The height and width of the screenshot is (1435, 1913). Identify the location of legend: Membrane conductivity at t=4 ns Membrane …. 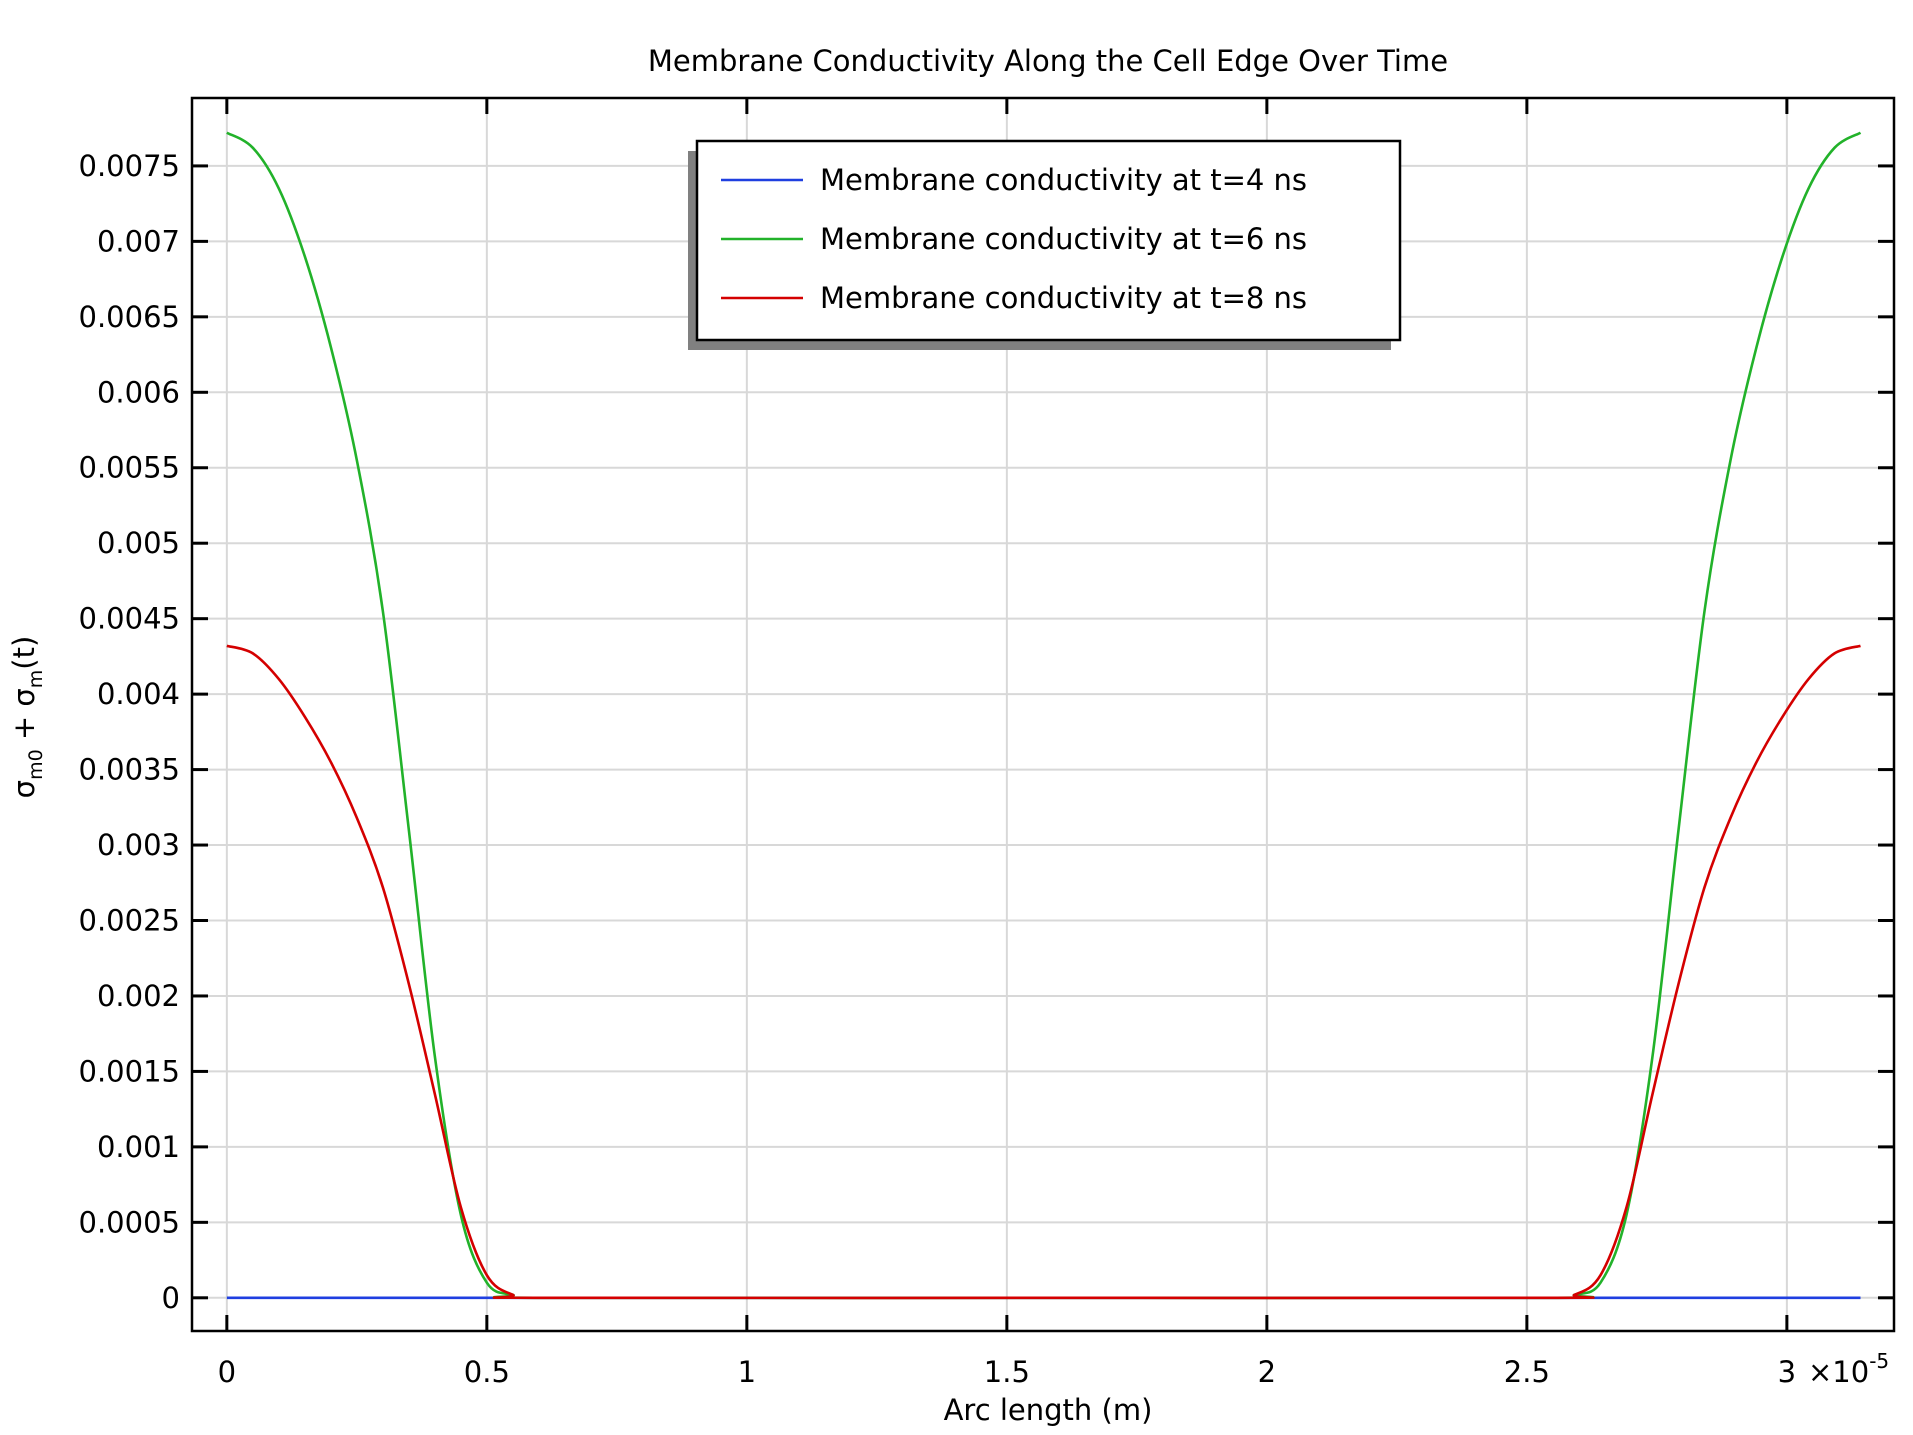
(1045, 244).